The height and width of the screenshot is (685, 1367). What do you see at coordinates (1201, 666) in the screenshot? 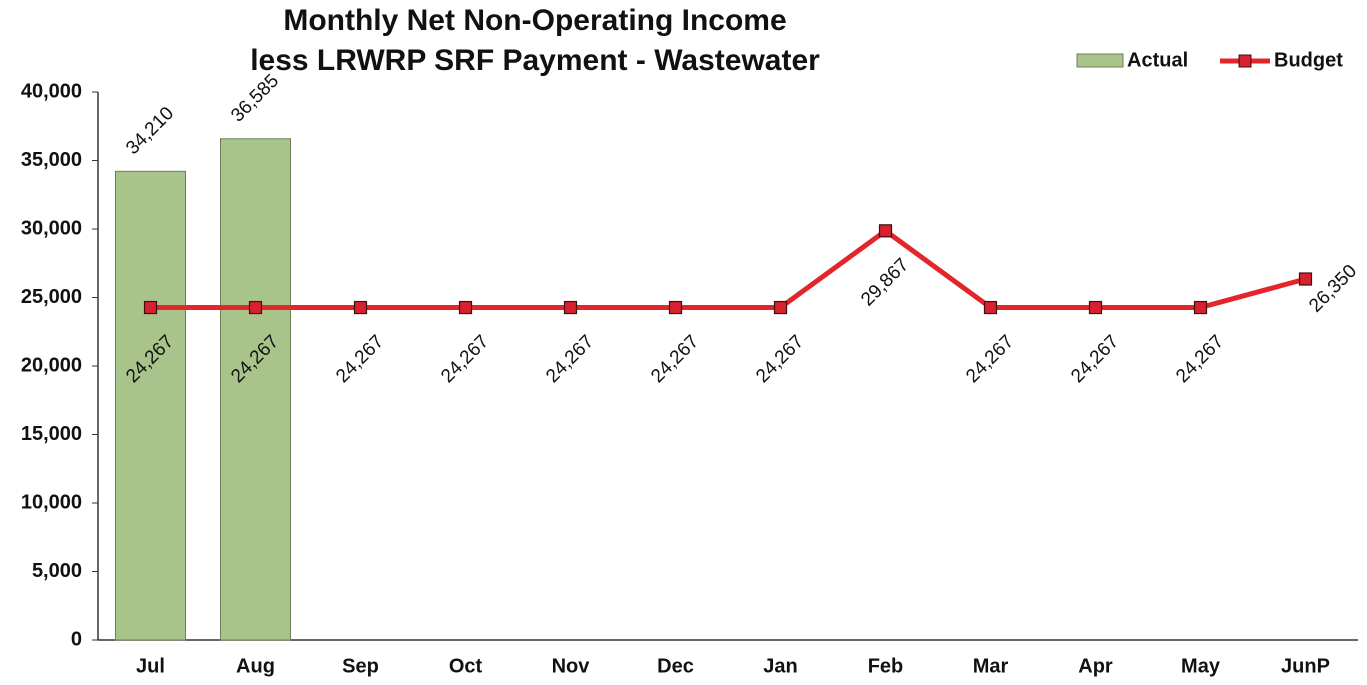
I see `x-tick-label: May` at bounding box center [1201, 666].